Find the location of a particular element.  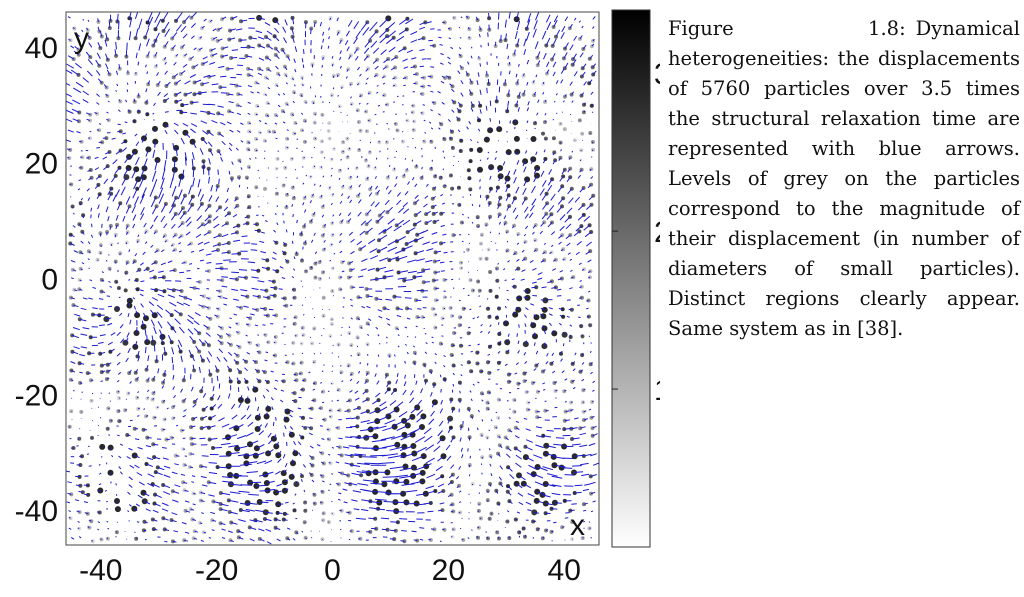

x-tick-label: -20 is located at coordinates (216, 570).